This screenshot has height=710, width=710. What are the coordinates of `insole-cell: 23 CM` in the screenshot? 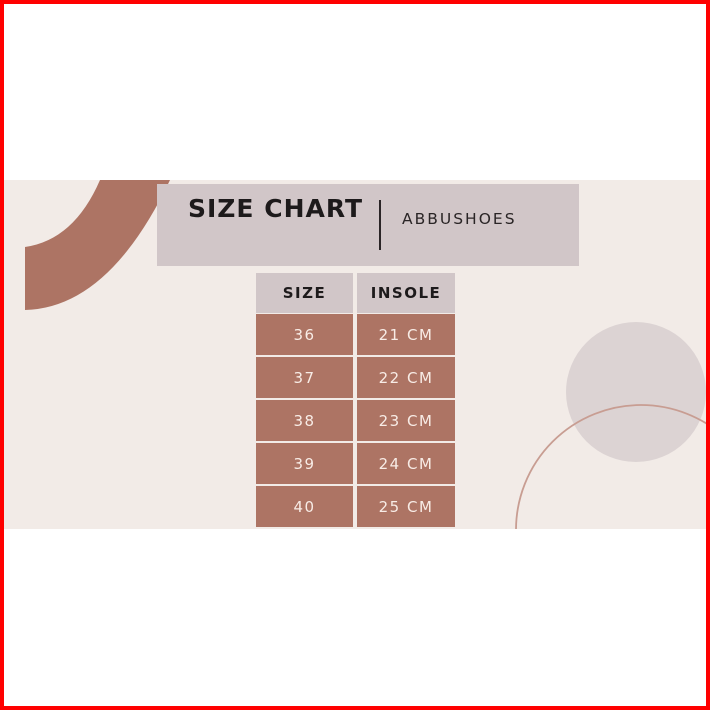 It's located at (406, 420).